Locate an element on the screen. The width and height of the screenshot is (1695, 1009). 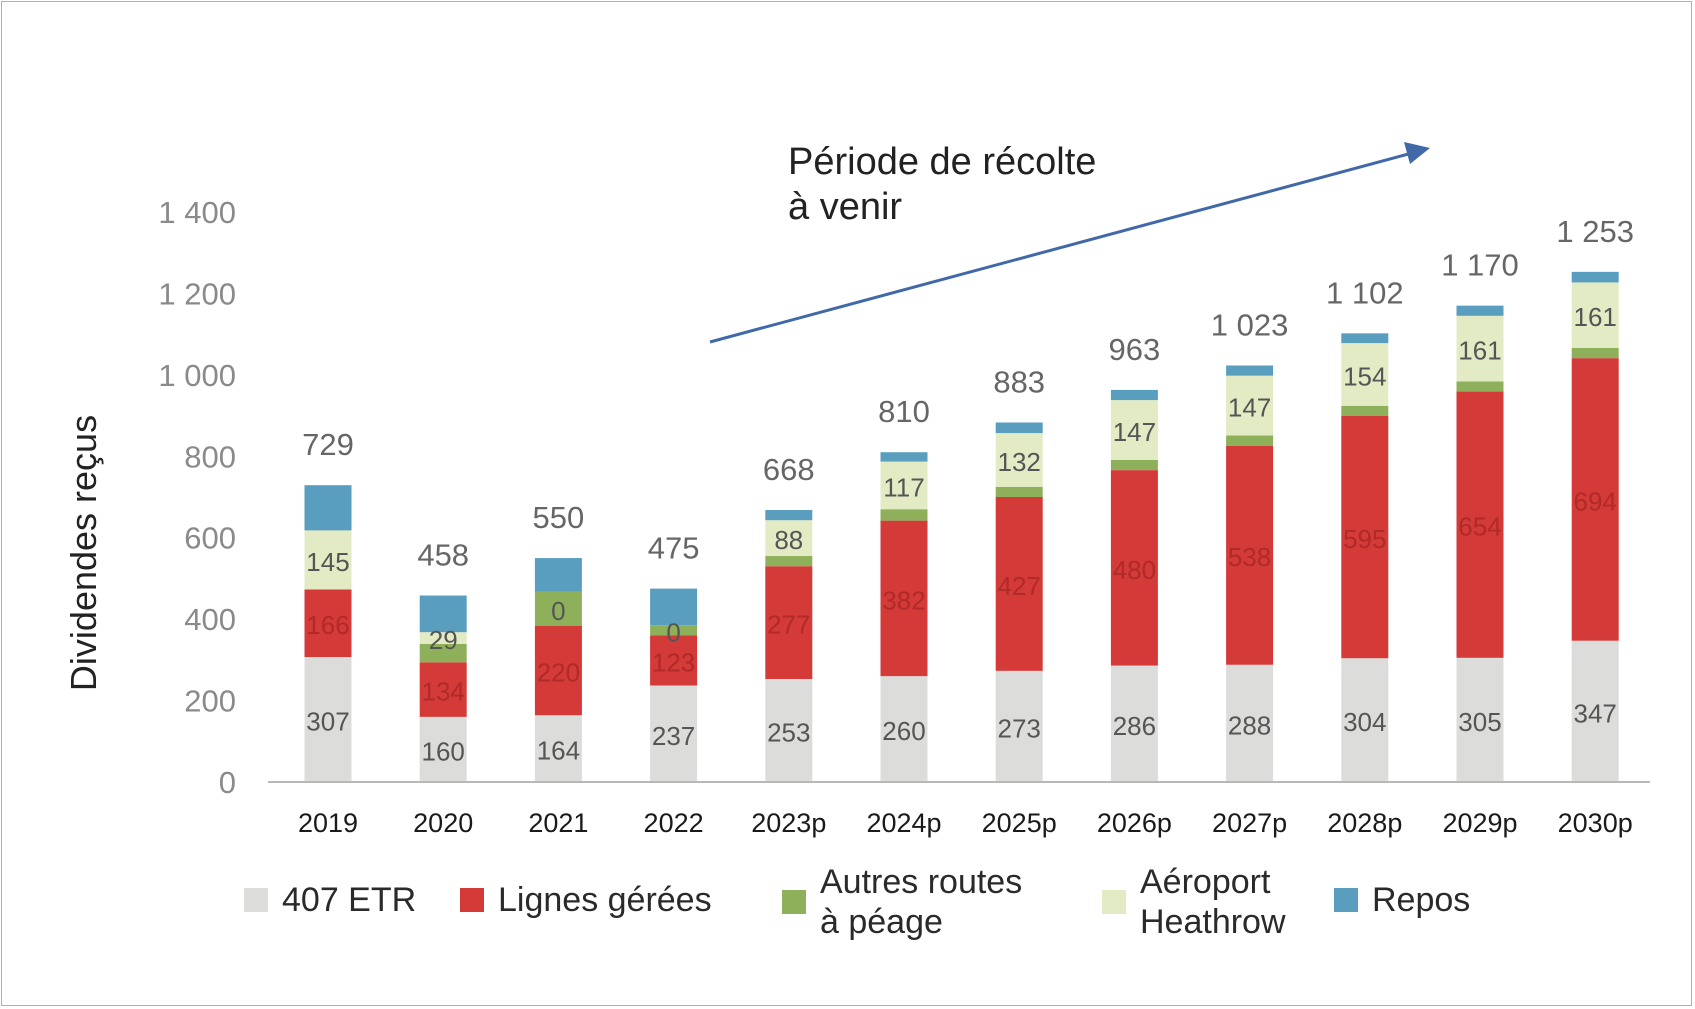
total-value-label: 1 102 is located at coordinates (1365, 292).